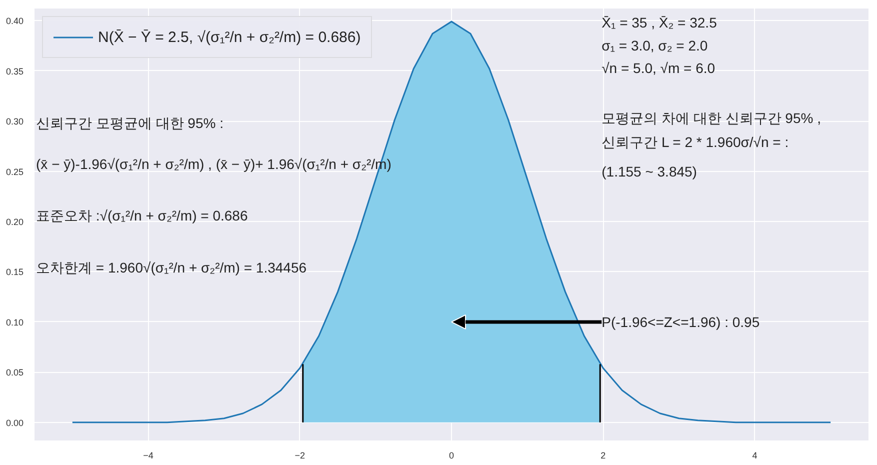 The height and width of the screenshot is (465, 877). Describe the element at coordinates (15, 322) in the screenshot. I see `y-tick-label: 0.10` at that location.